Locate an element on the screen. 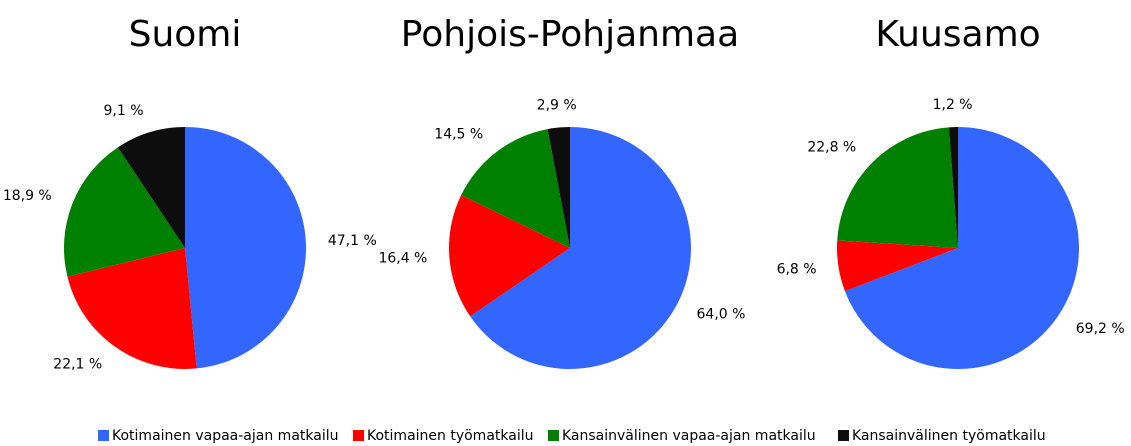  data-label: 18,9 % is located at coordinates (27, 196).